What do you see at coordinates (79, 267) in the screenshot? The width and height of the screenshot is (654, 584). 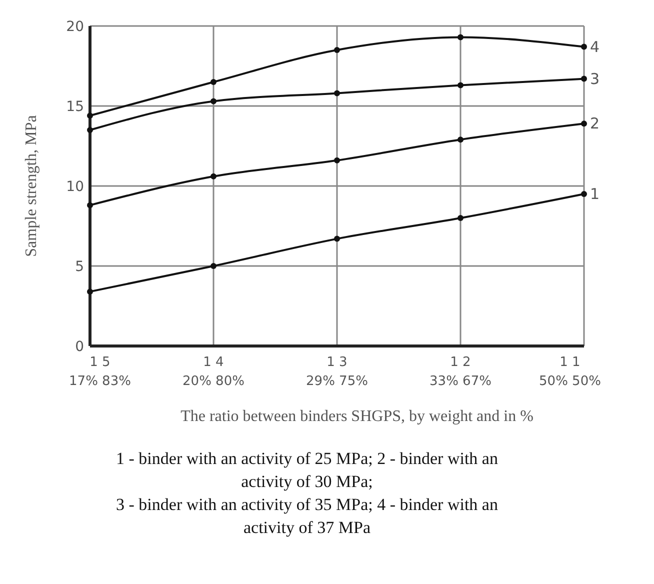 I see `y-tick-label: 5` at bounding box center [79, 267].